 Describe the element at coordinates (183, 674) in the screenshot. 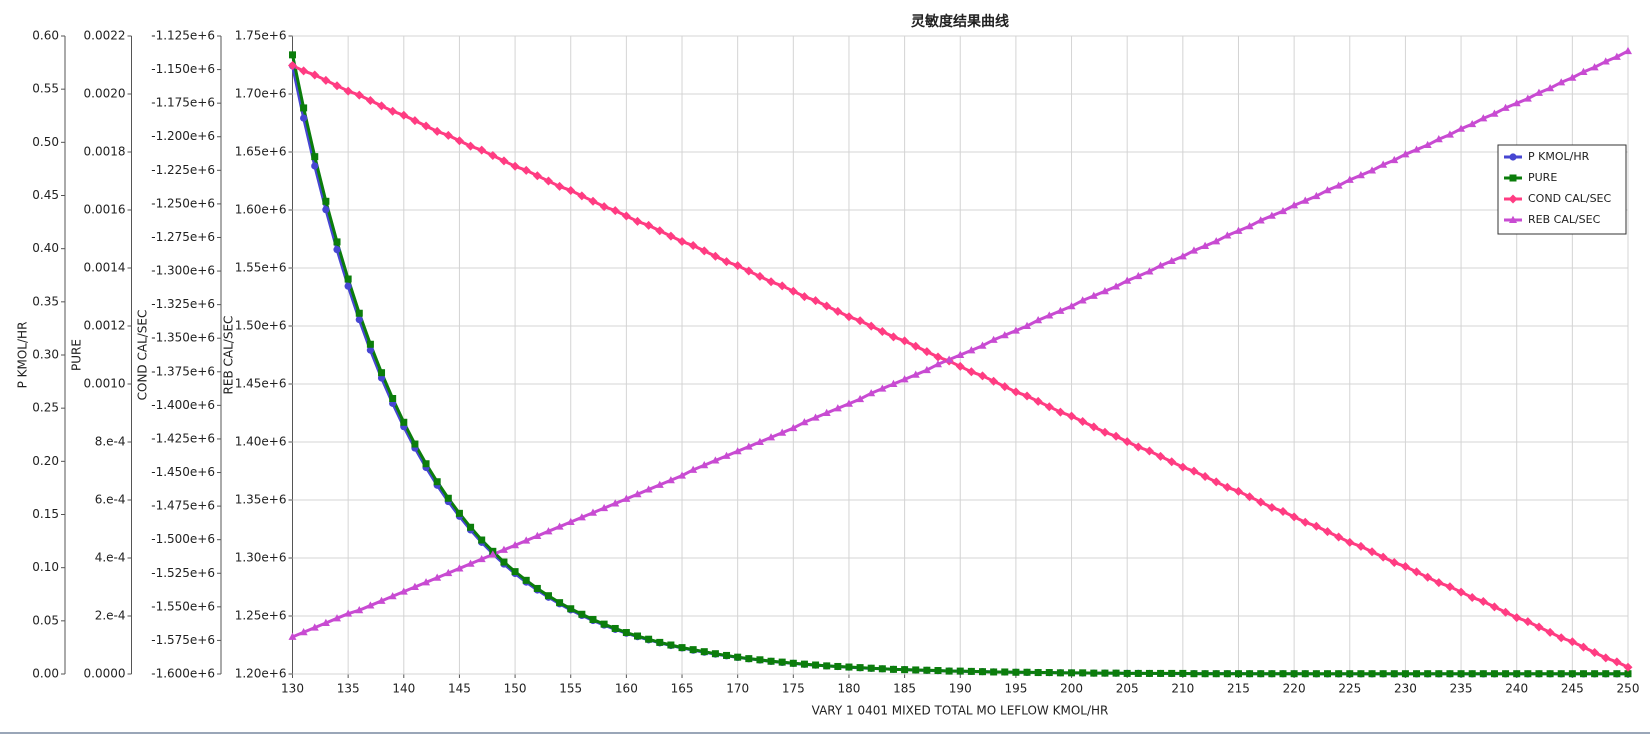

I see `y-tick-label: -1.600e+6` at that location.